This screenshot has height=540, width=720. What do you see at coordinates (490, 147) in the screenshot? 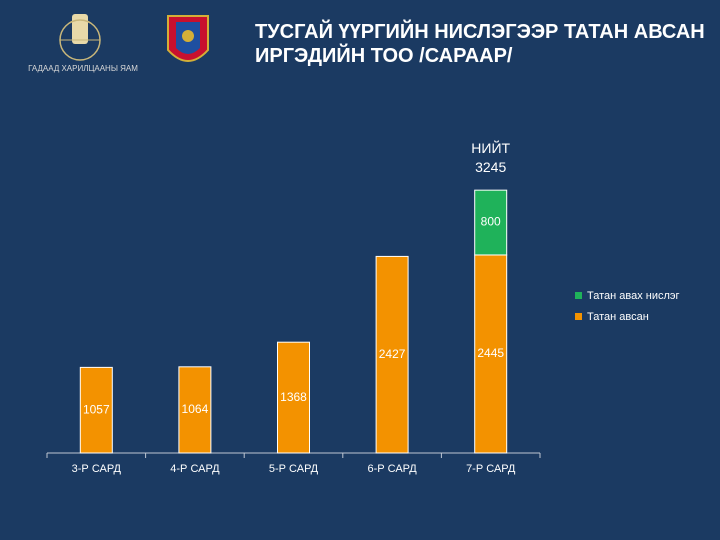
I see `total-label: НИЙТ` at bounding box center [490, 147].